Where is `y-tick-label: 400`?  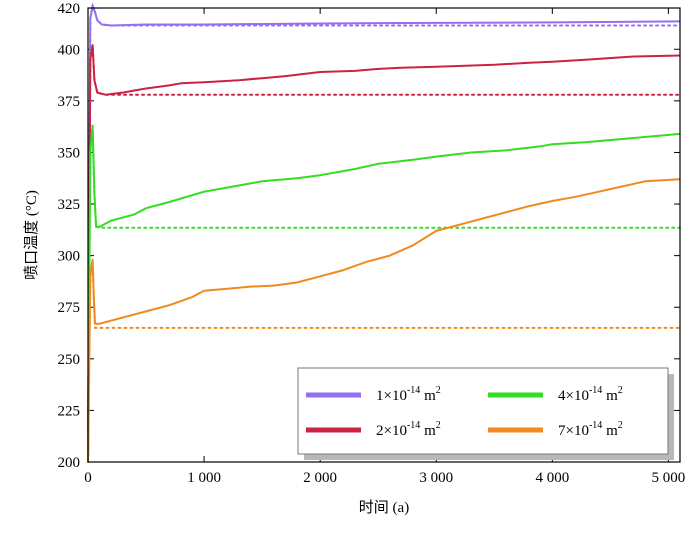
y-tick-label: 400 is located at coordinates (69, 50).